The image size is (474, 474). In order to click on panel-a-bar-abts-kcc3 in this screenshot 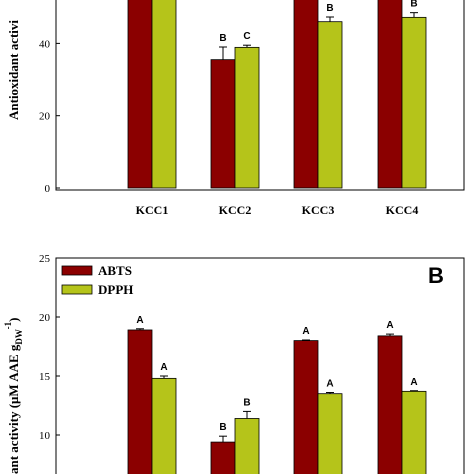, I will do `click(306, 94)`.